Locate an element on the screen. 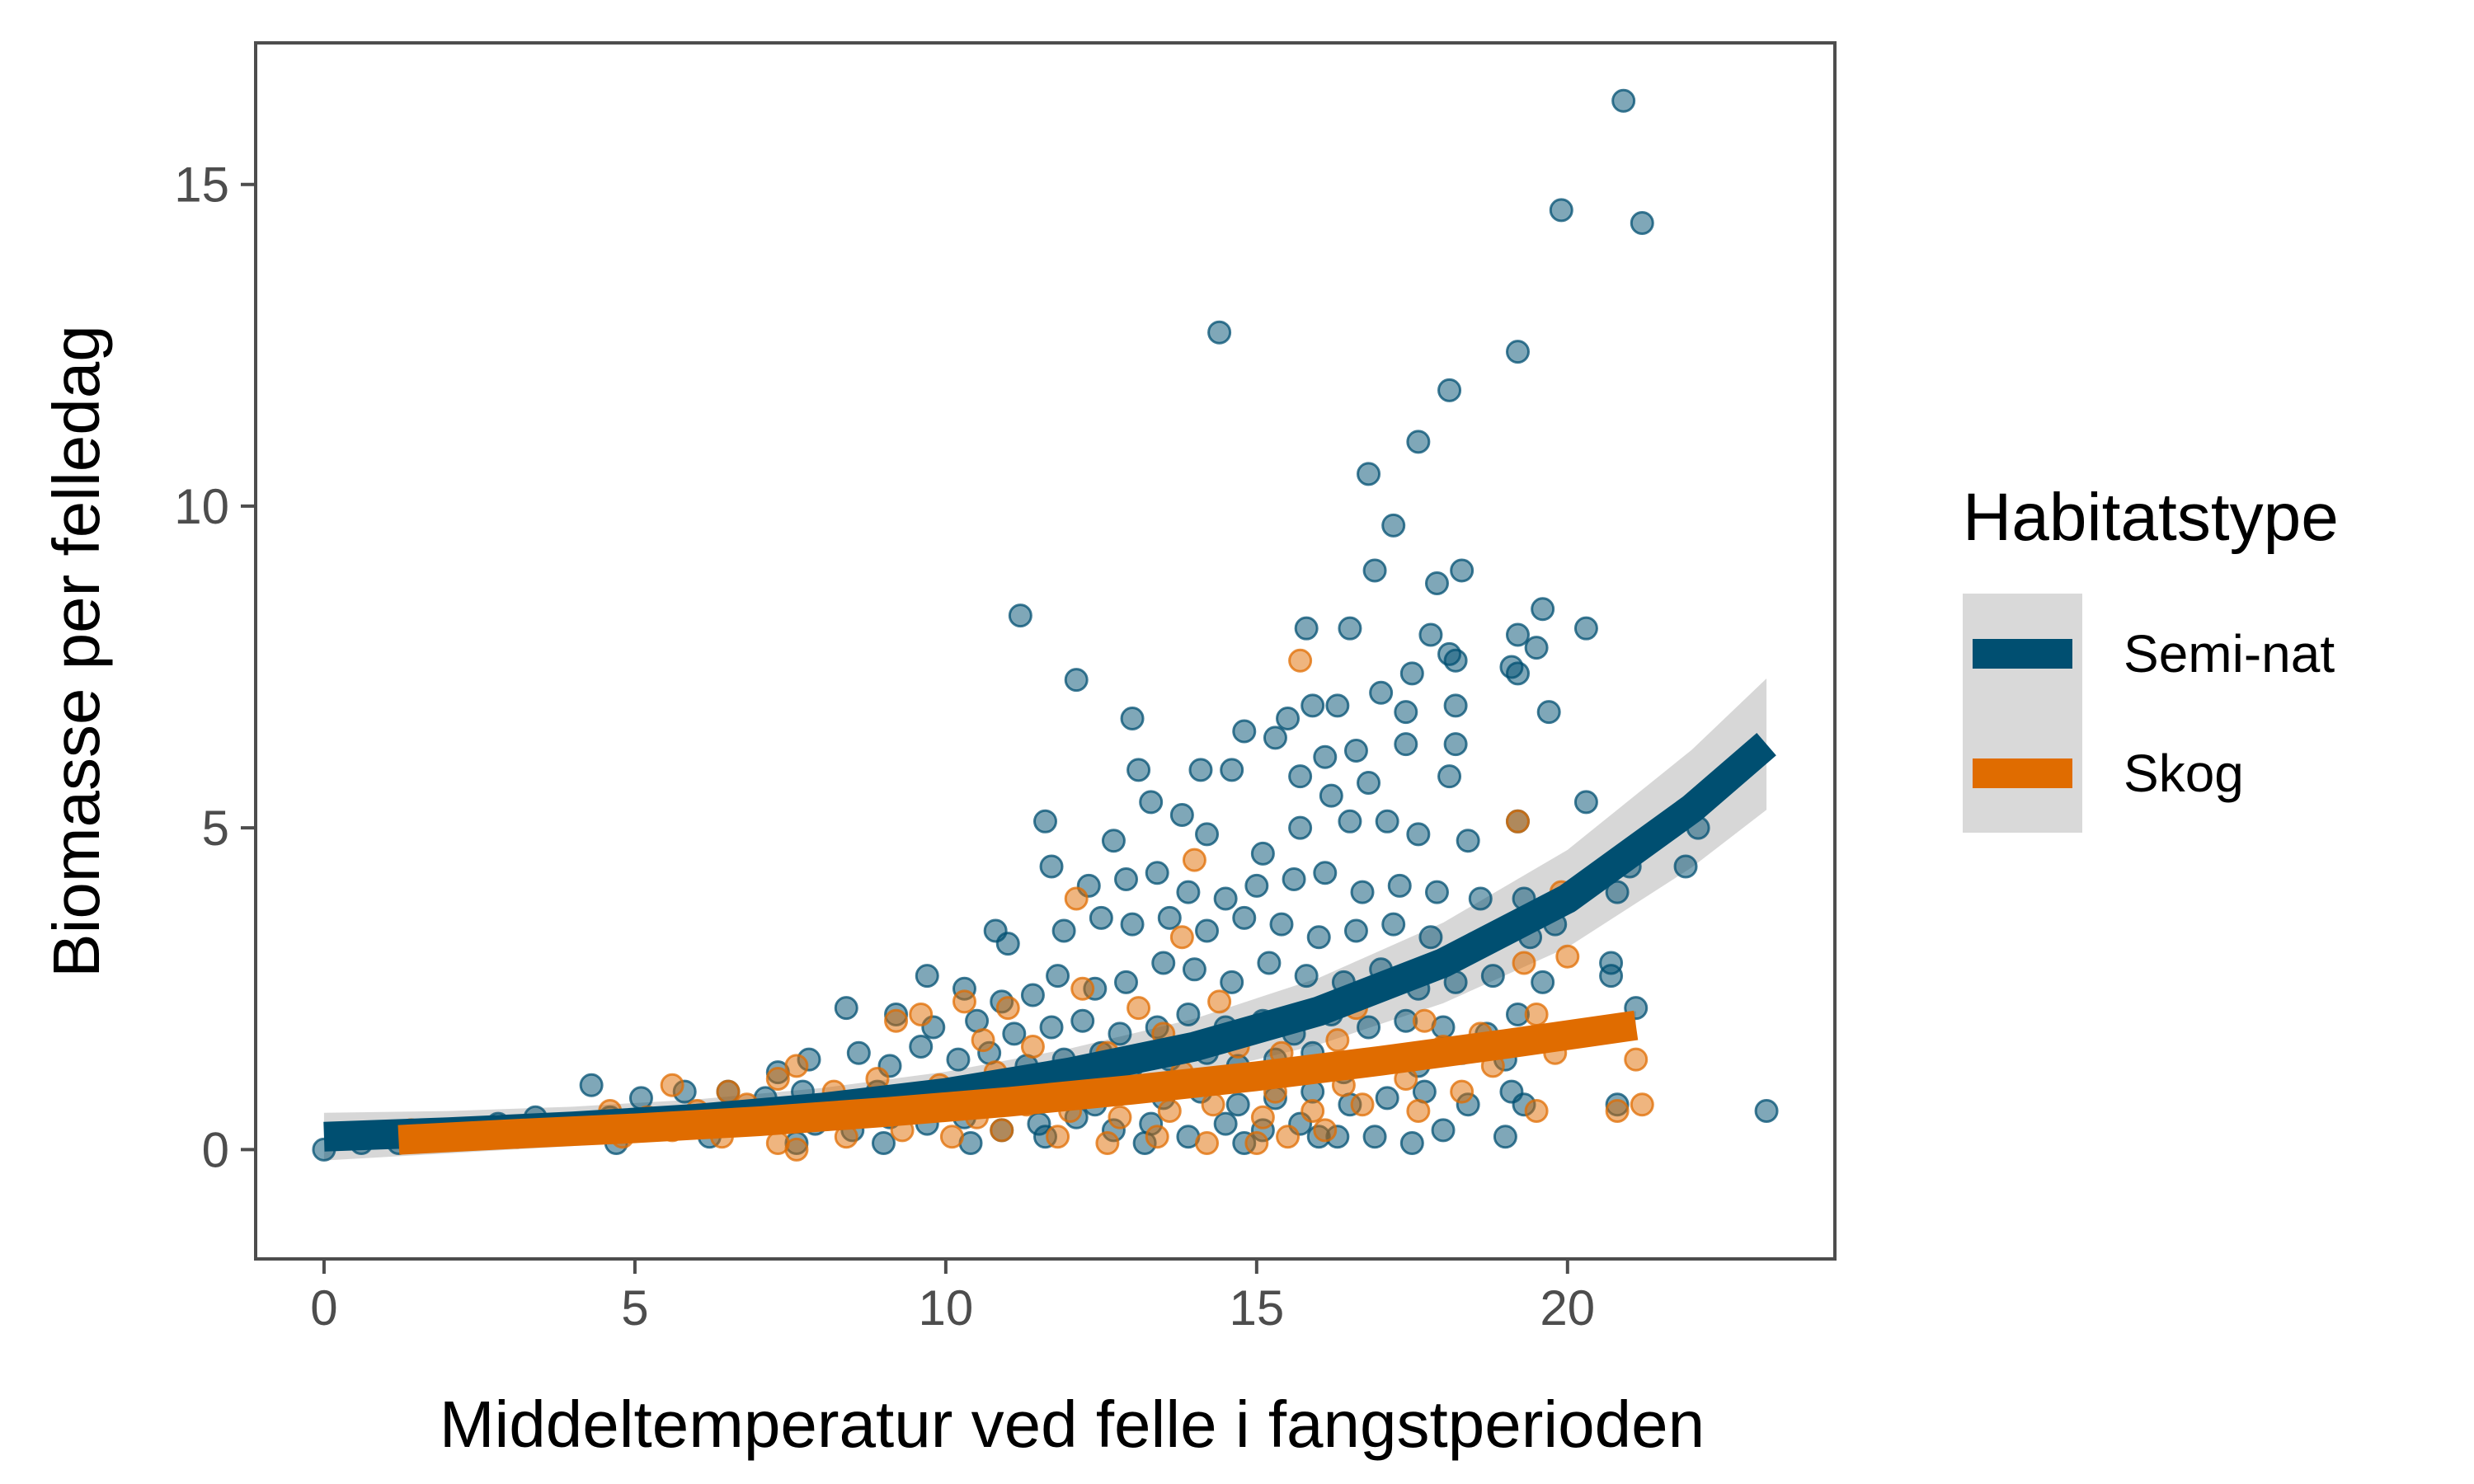  x-tick-label: 20 is located at coordinates (1567, 1308).